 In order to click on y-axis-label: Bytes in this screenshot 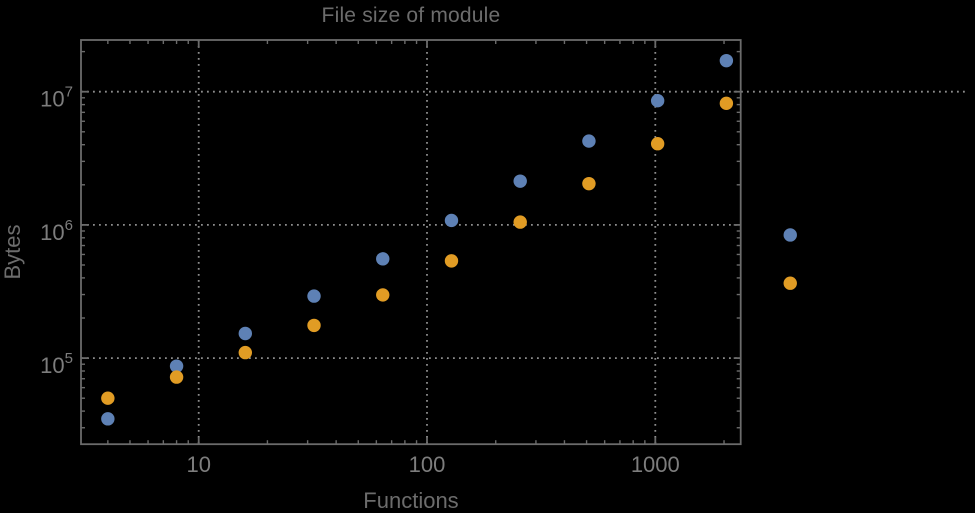, I will do `click(12, 252)`.